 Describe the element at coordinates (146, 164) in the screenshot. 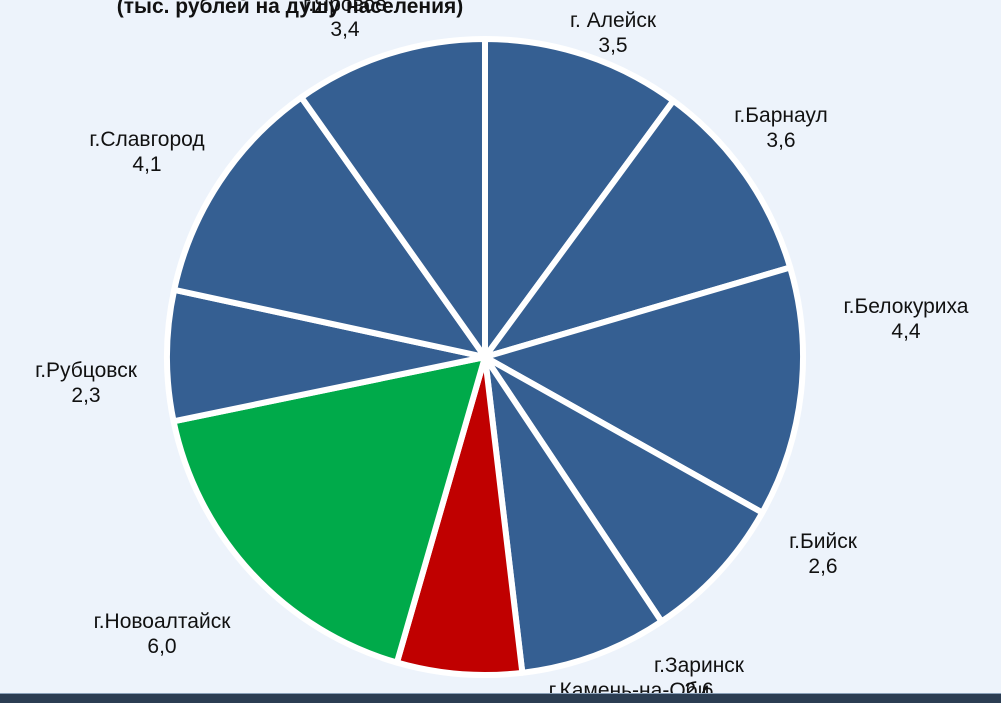

I see `slice-value-label: 4,1` at that location.